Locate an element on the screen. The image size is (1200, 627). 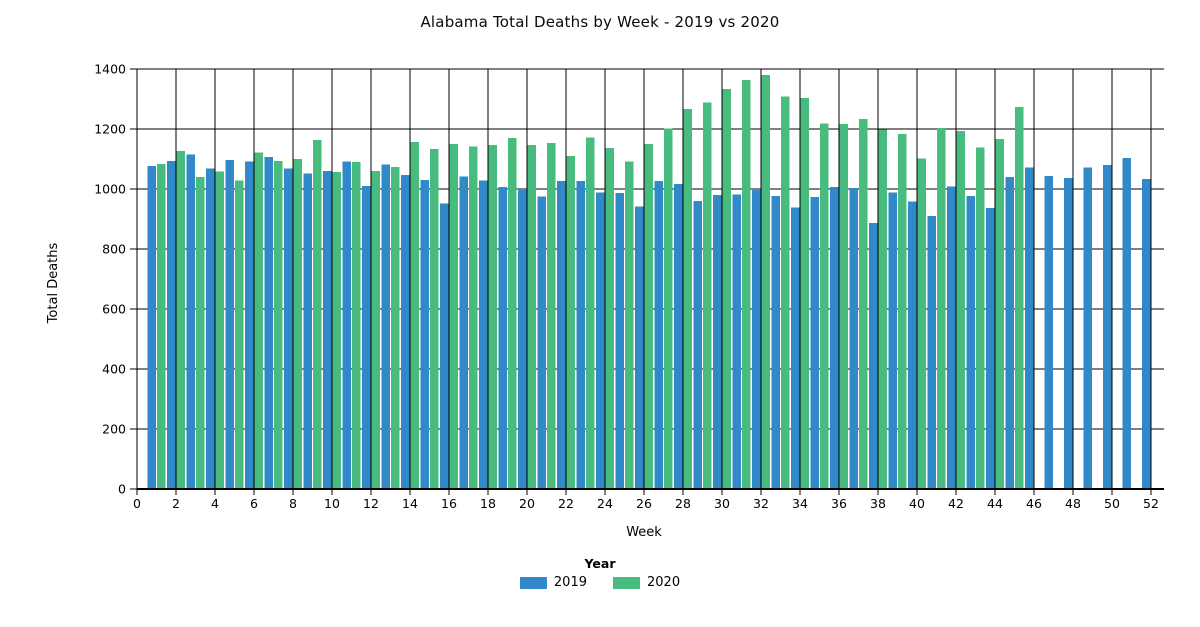
x-tick-label: 32 is located at coordinates (761, 503).